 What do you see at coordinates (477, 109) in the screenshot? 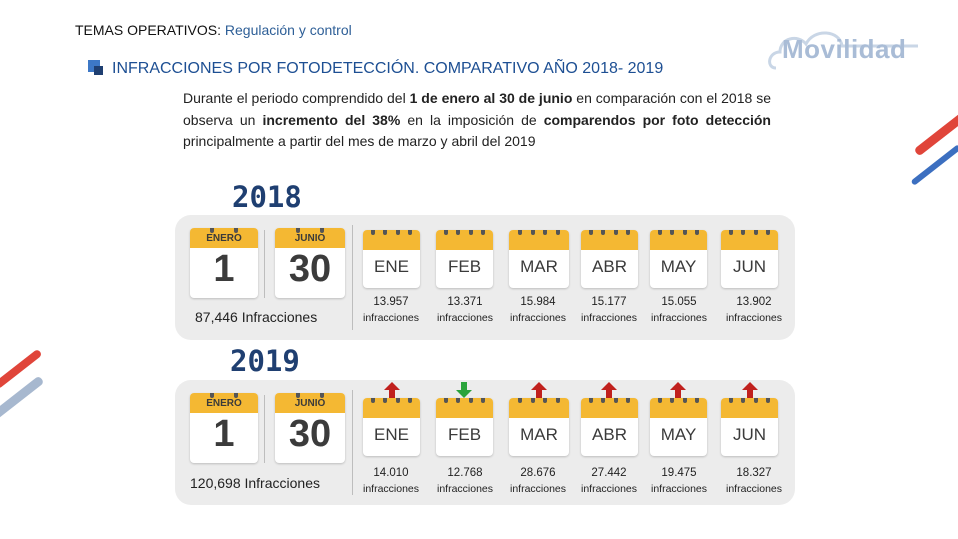
I see `para-text-2: en comparación con el 2018 se observa un` at bounding box center [477, 109].